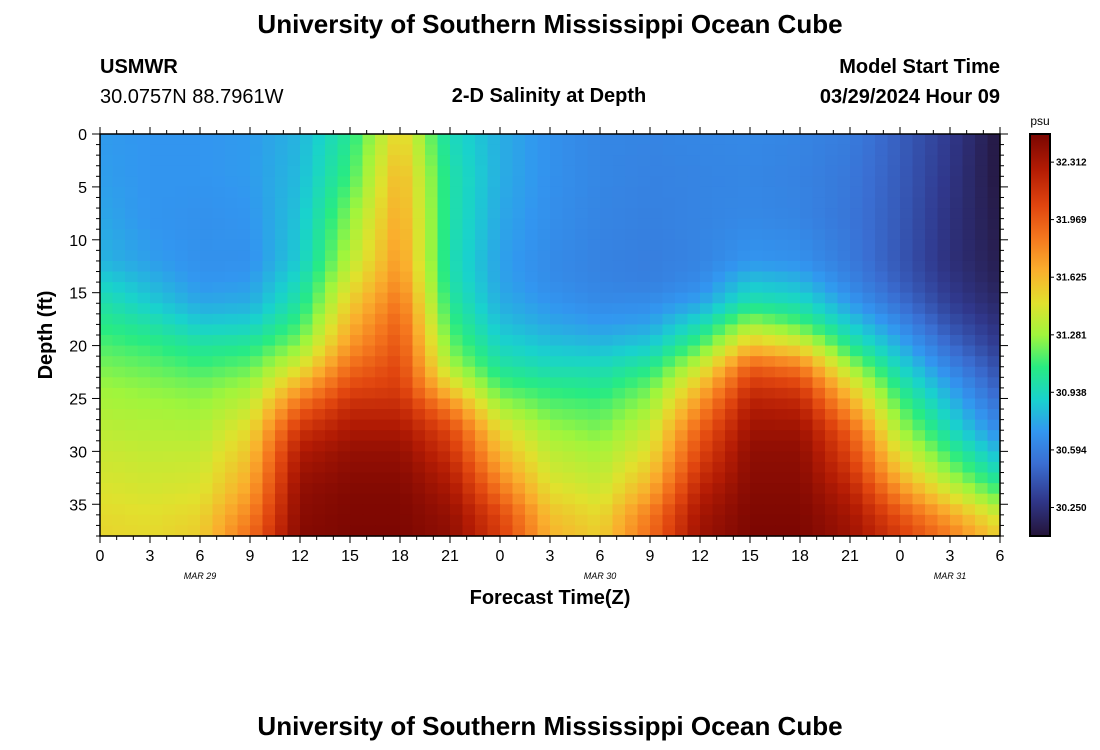  I want to click on y-tick-label: 0, so click(82, 135).